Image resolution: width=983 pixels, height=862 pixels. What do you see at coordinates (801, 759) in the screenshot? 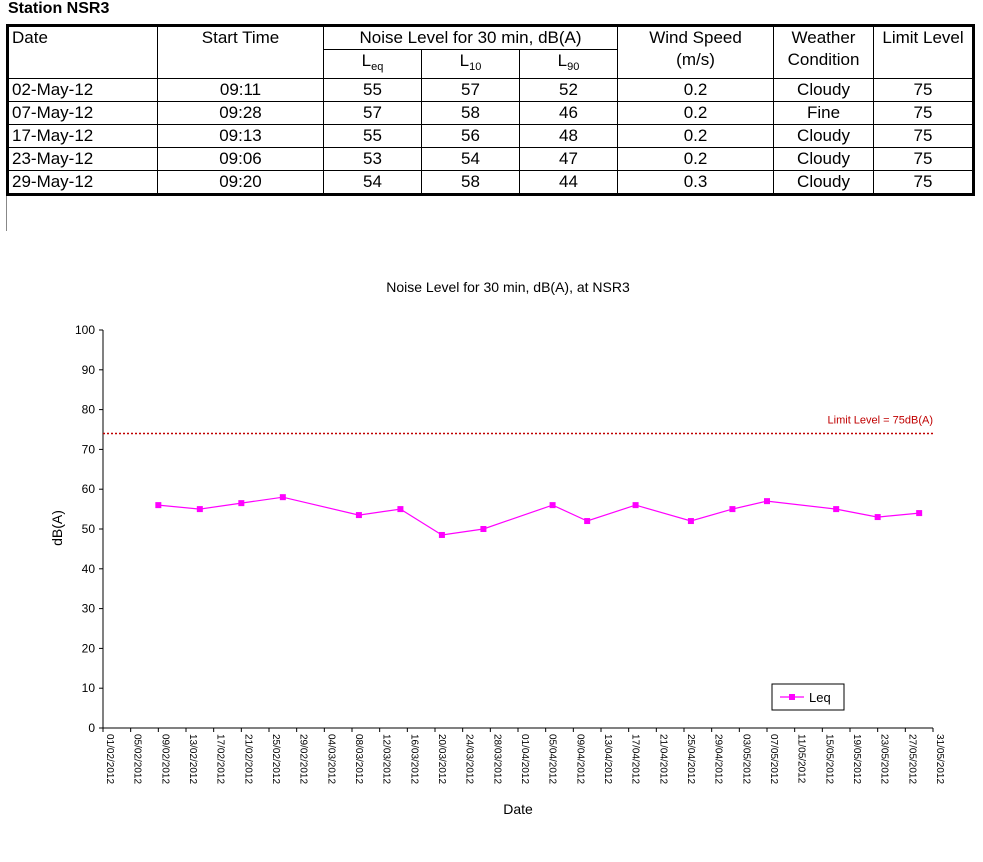
I see `x-tick-label: 11/05/2012` at bounding box center [801, 759].